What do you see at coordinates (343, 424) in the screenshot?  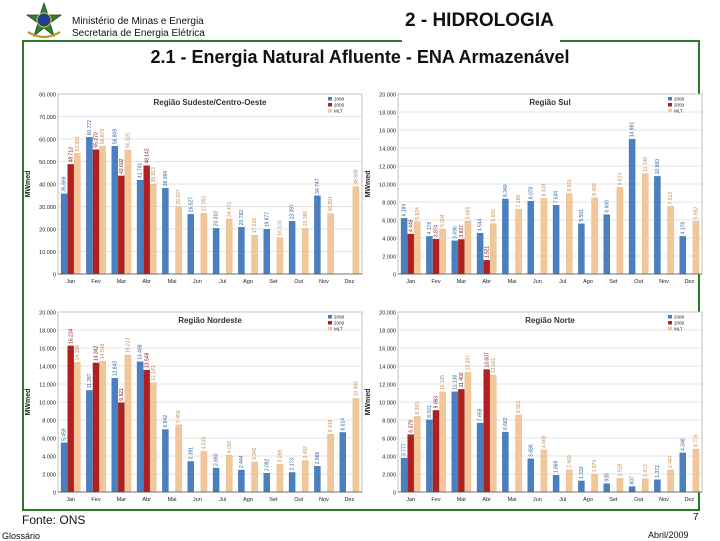 I see `data-label: 6.614` at bounding box center [343, 424].